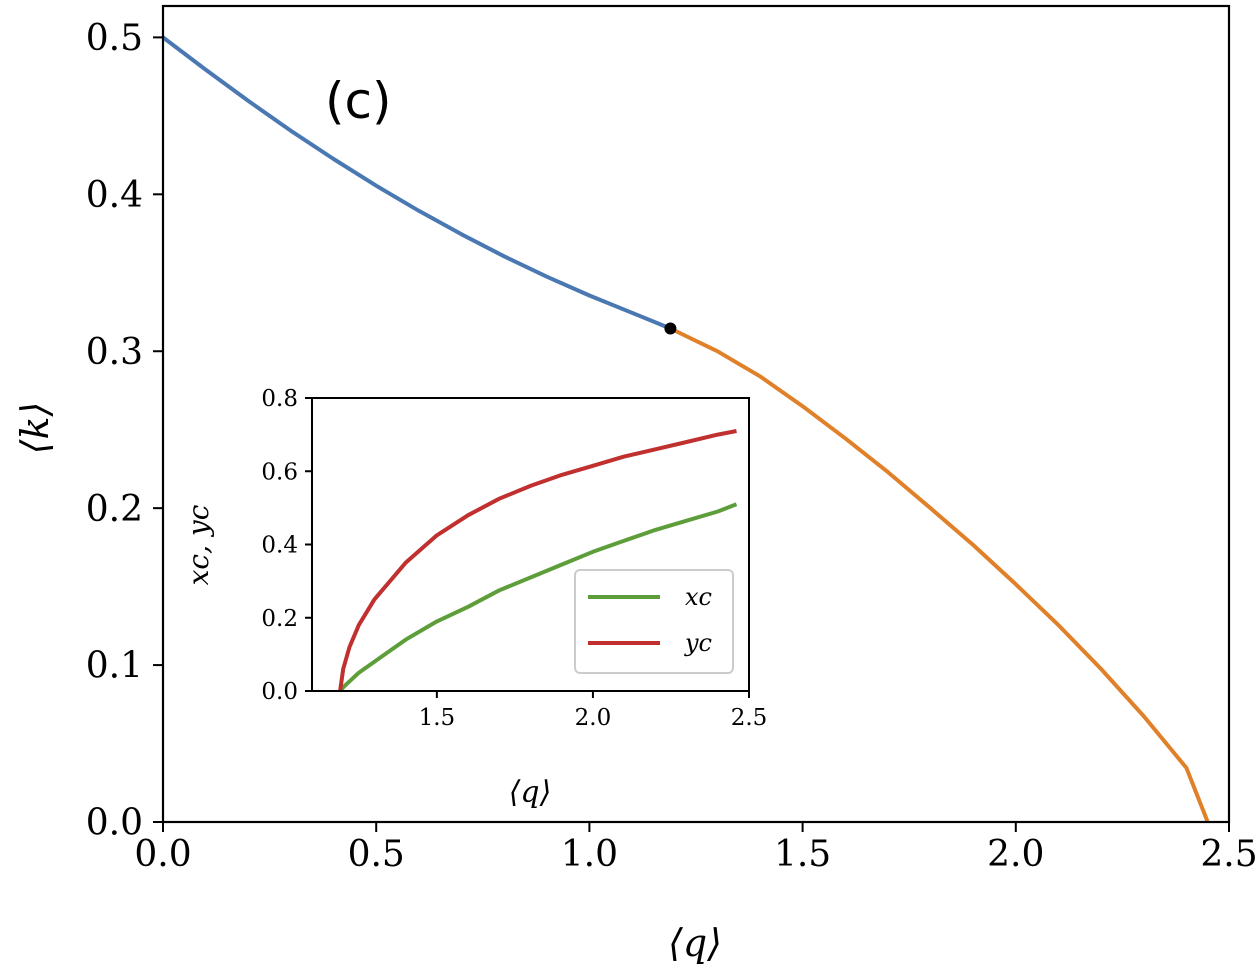 Image resolution: width=1259 pixels, height=968 pixels. What do you see at coordinates (749, 718) in the screenshot?
I see `inset-x-tick-label: 2.5` at bounding box center [749, 718].